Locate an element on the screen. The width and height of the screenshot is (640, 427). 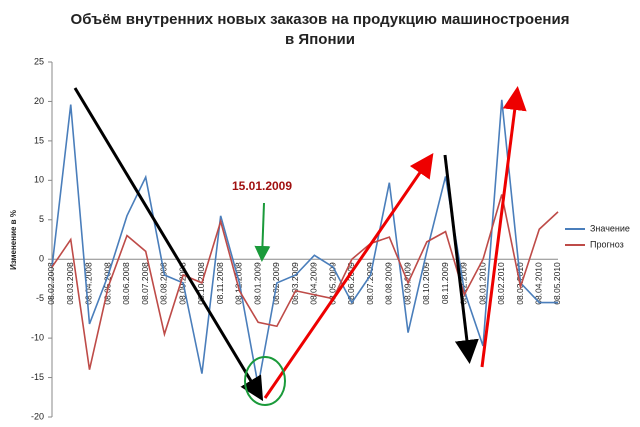
x-tick-label: 08.11.2008 is located at coordinates (220, 283).